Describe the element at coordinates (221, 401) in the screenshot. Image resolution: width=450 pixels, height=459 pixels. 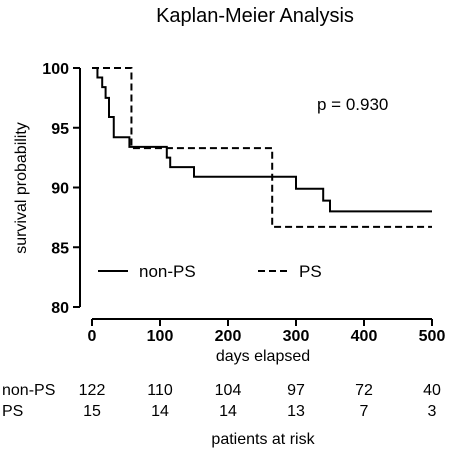
I see `risk-table: non-PS 122 110 104 97 72 40 PS 15 14 14 13 7 3` at that location.